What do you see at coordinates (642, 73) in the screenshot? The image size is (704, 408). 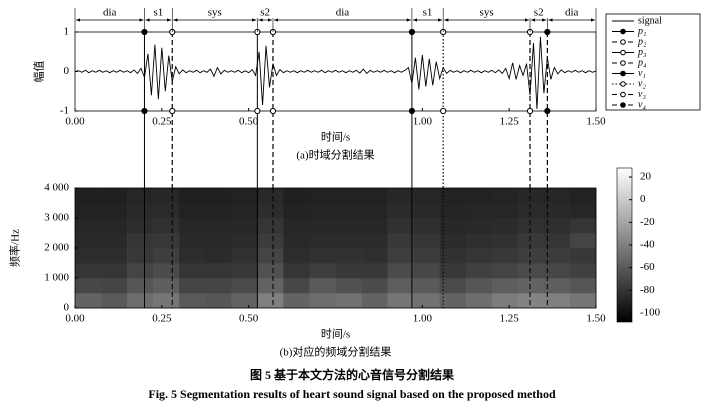 I see `legend-label: v₁` at bounding box center [642, 73].